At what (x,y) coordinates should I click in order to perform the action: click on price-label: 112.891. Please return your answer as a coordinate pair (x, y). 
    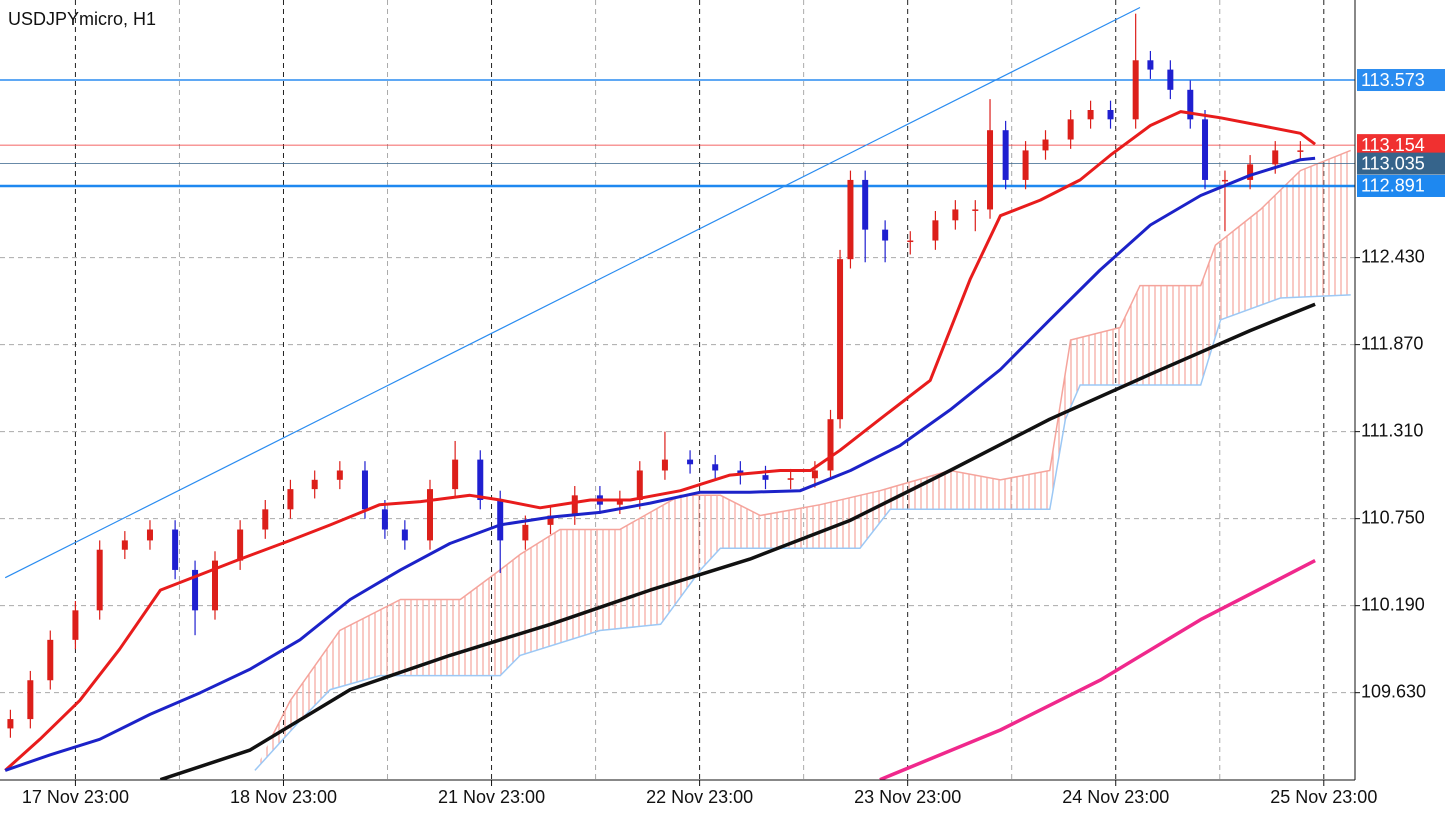
    Looking at the image, I should click on (1393, 186).